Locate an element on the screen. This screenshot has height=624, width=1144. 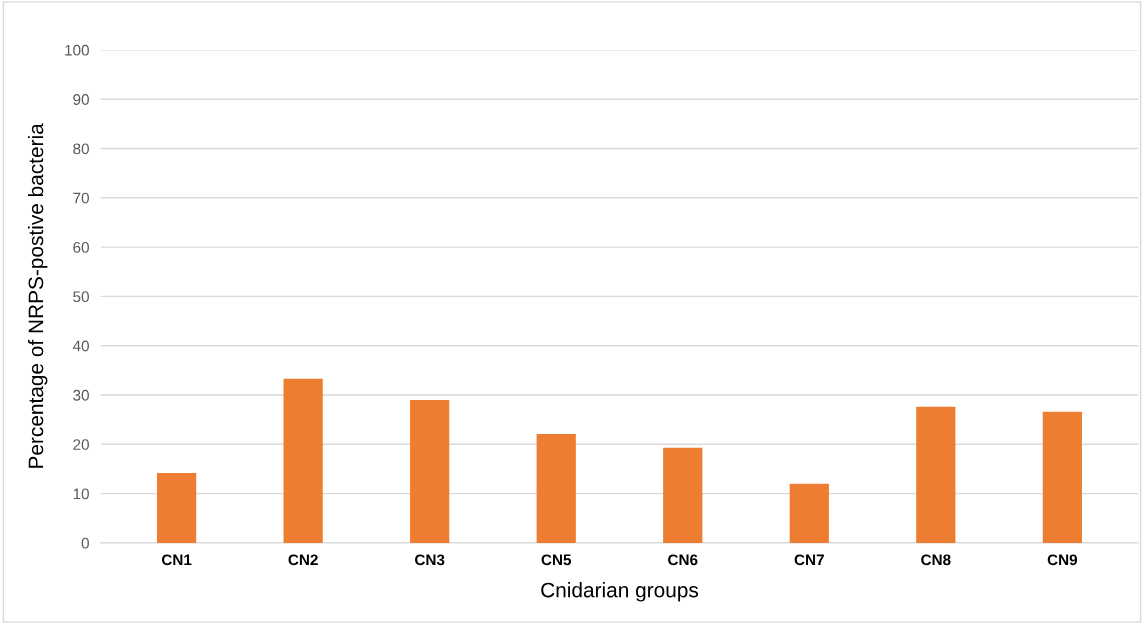
y-tick-label: 70 is located at coordinates (81, 198).